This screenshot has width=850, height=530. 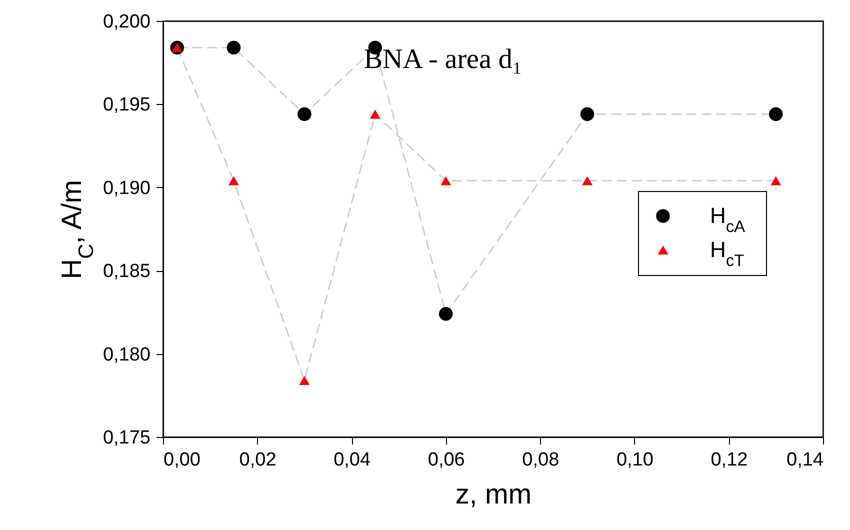 What do you see at coordinates (727, 253) in the screenshot?
I see `legend-label: H$_{cT}$` at bounding box center [727, 253].